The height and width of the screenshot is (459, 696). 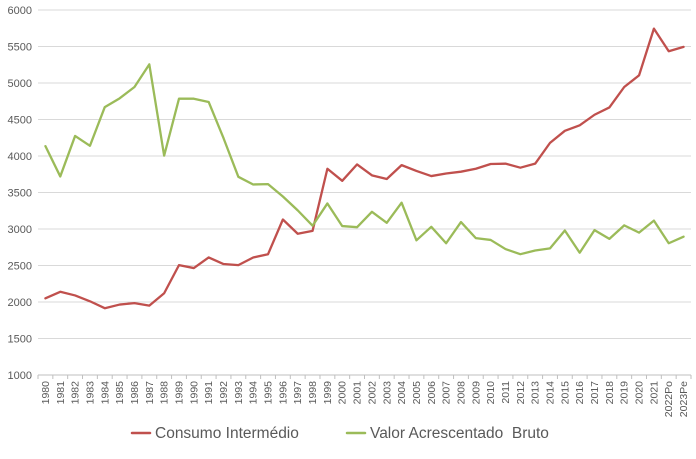 I want to click on x-tick-label-1981: 1981, so click(x=61, y=393).